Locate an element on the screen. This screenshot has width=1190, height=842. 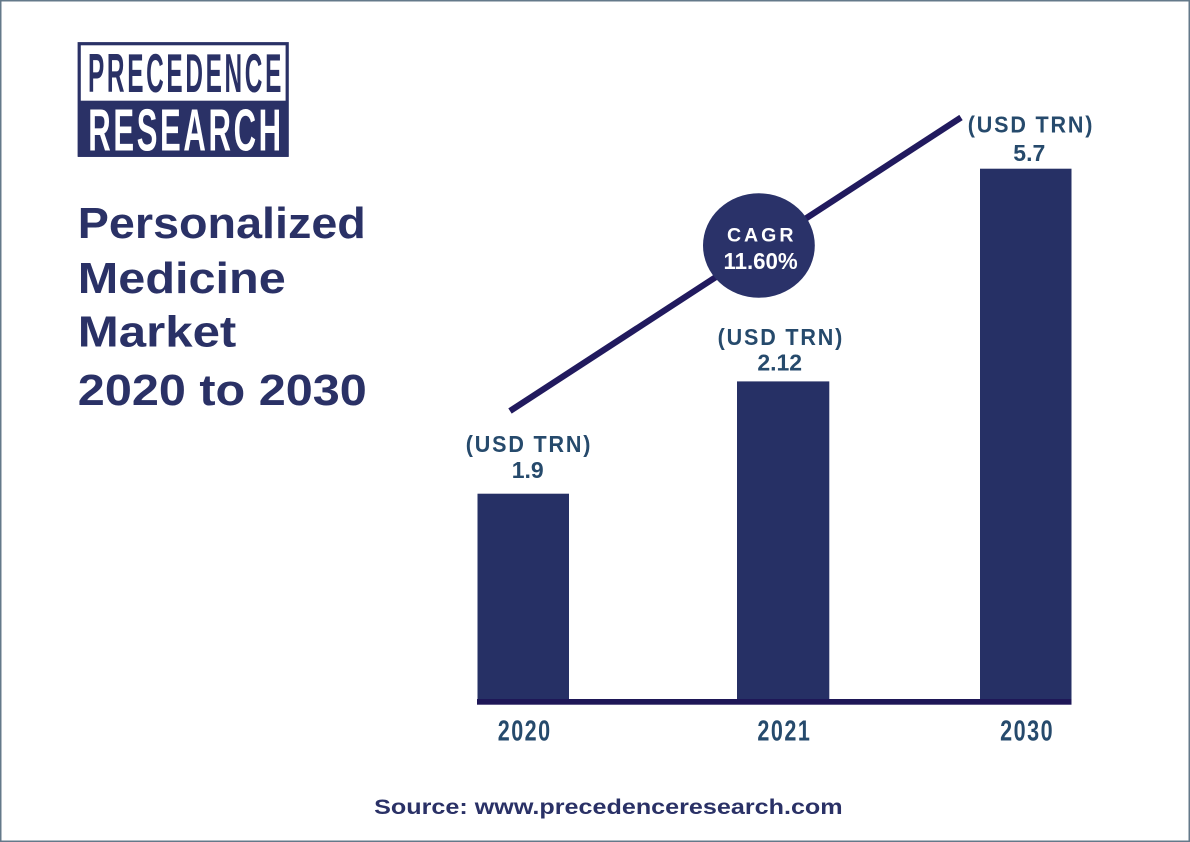
svg-text: 2030 is located at coordinates (1027, 731).